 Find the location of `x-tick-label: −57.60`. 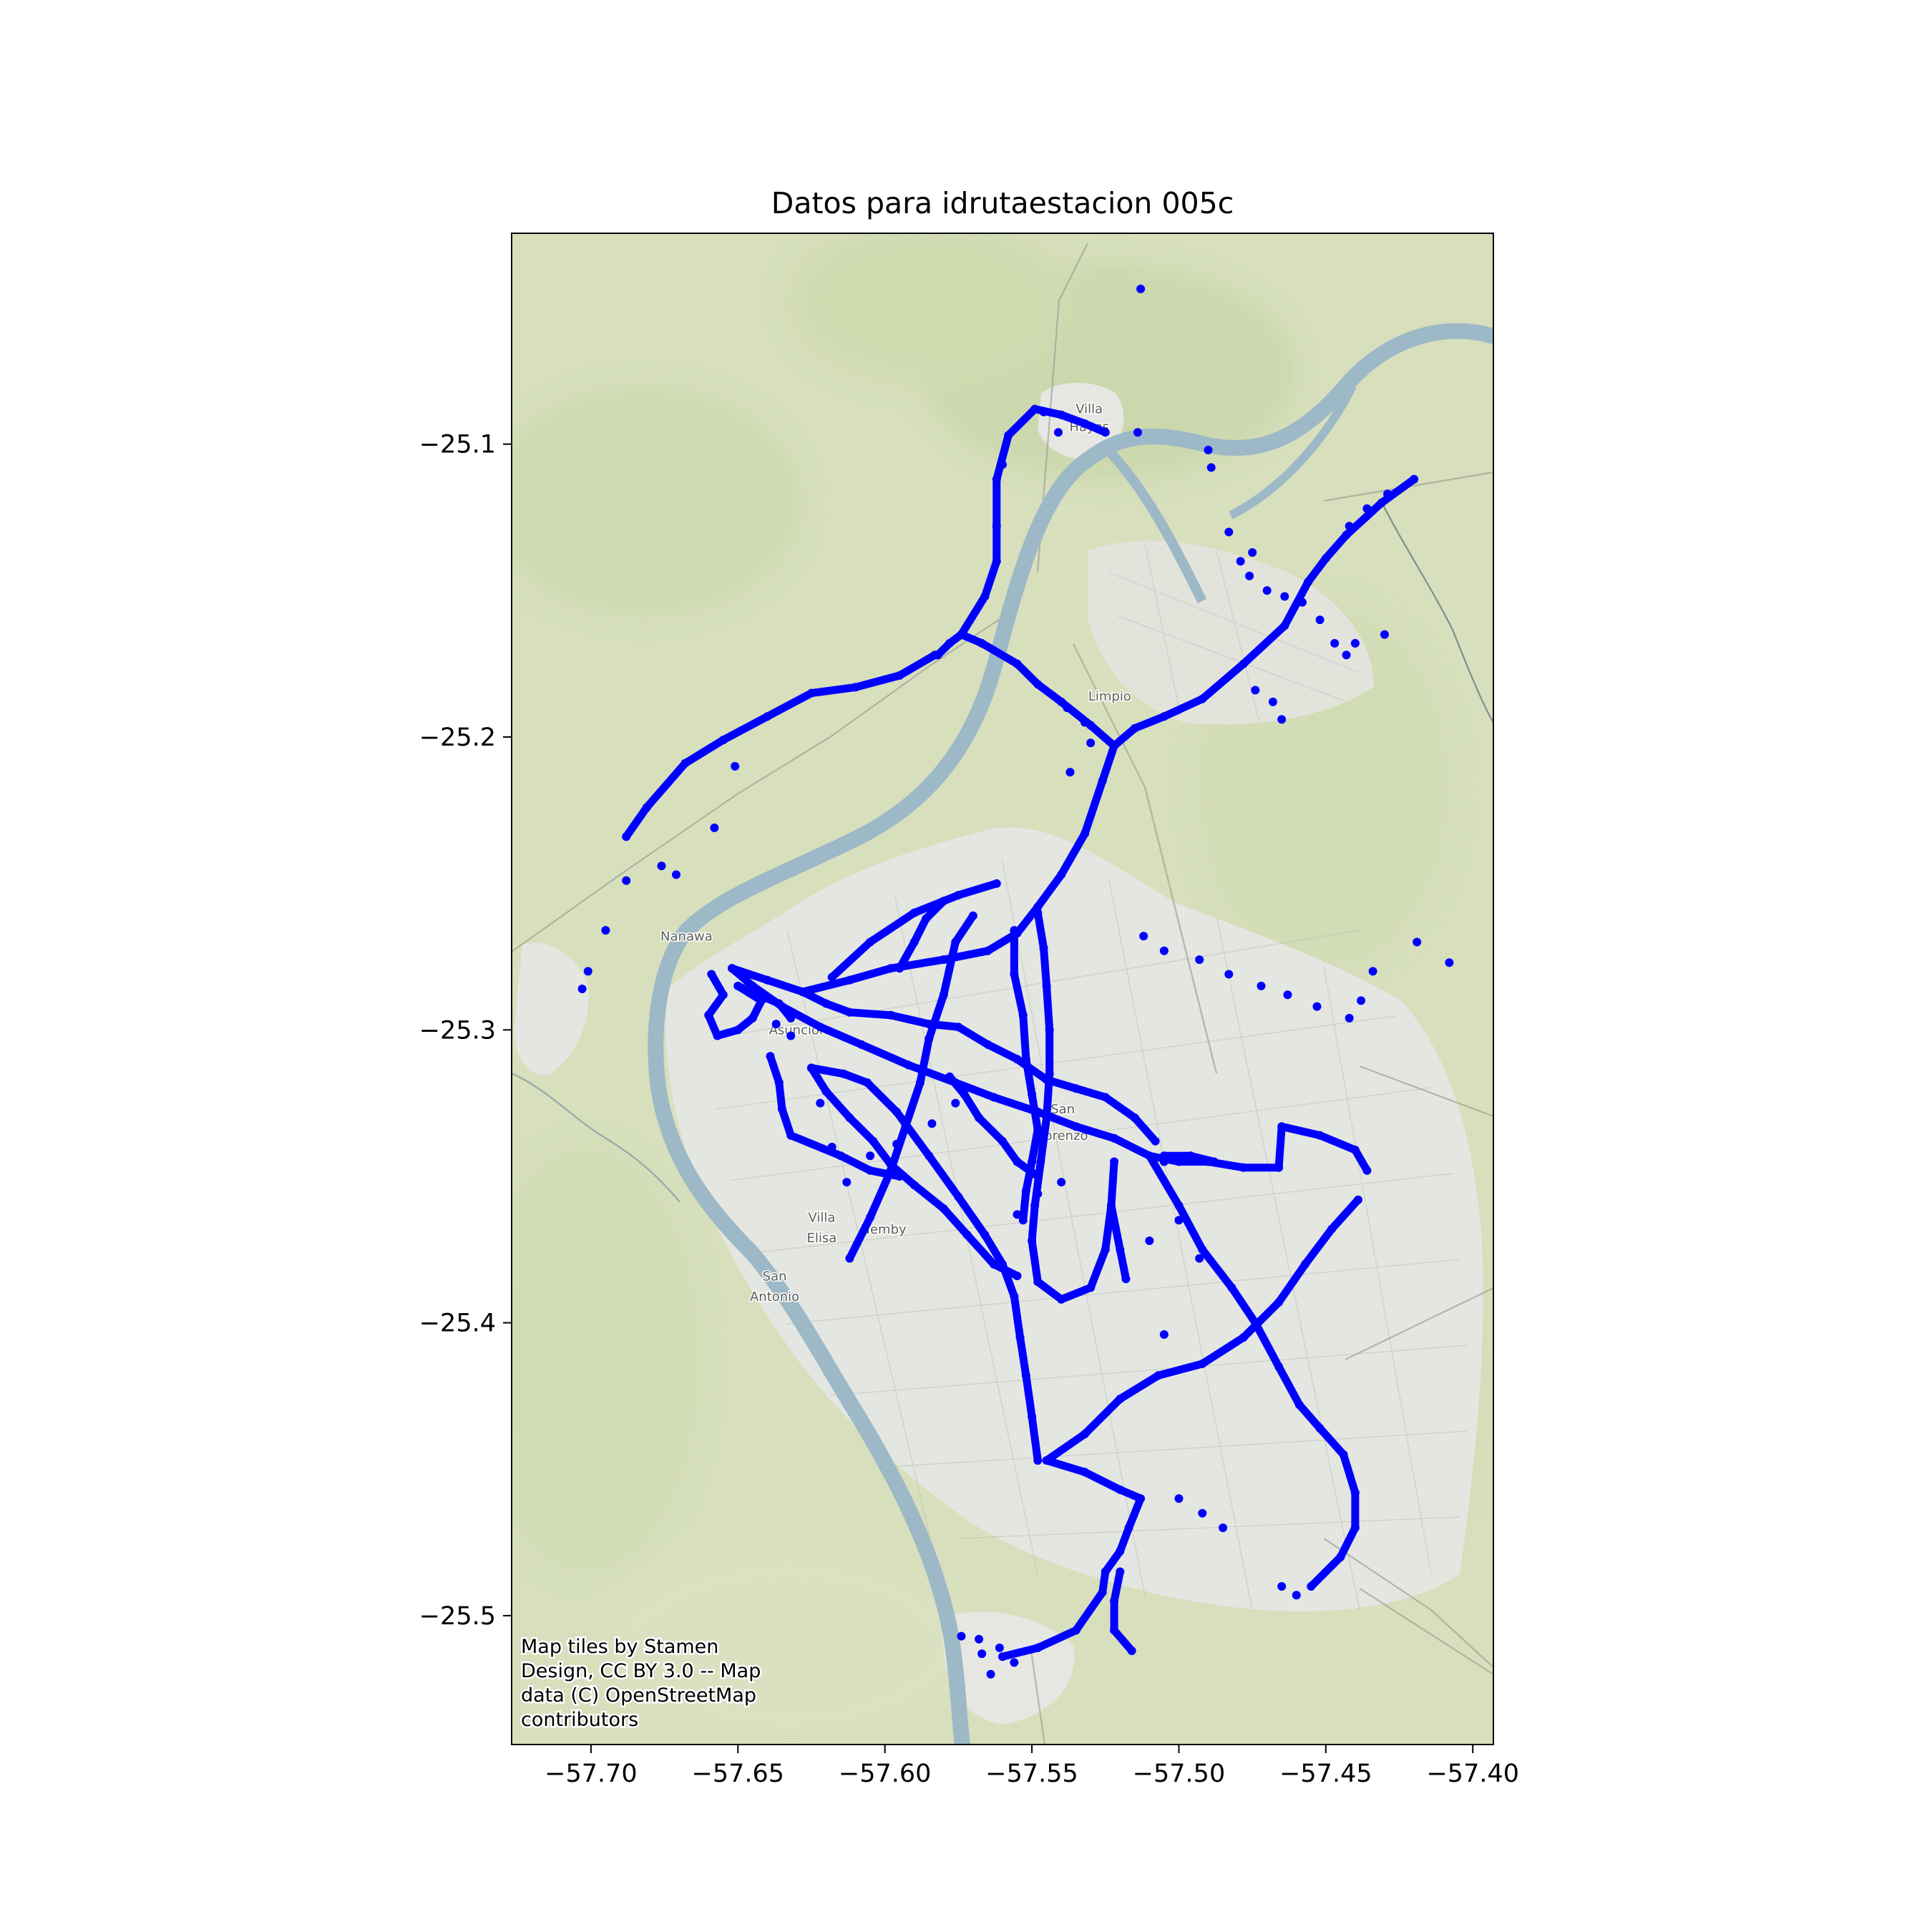

x-tick-label: −57.60 is located at coordinates (885, 1774).